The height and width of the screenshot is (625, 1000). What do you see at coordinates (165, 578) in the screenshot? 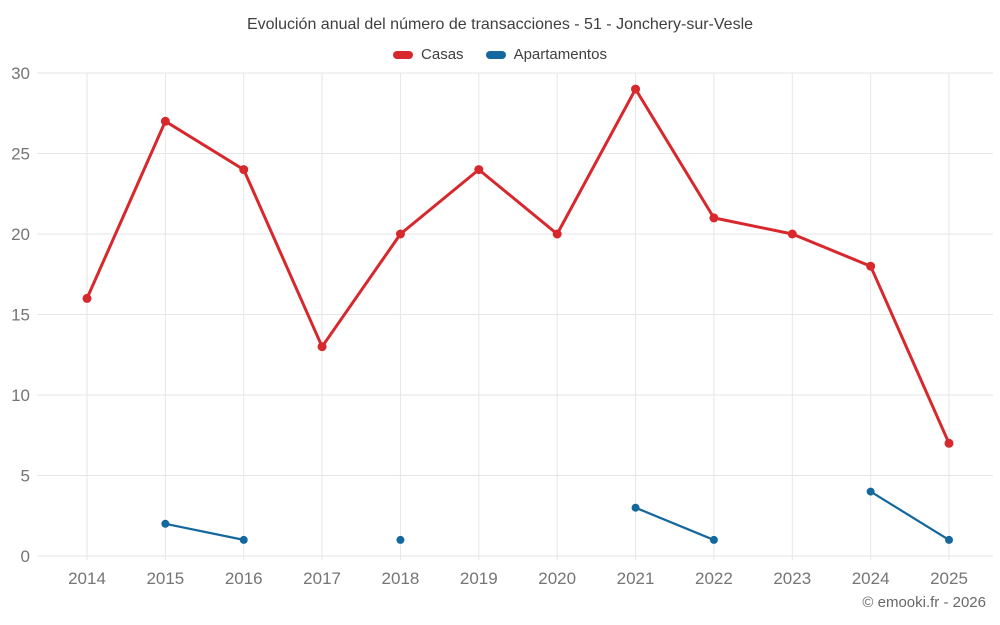
I see `x-tick-label: 2015` at bounding box center [165, 578].